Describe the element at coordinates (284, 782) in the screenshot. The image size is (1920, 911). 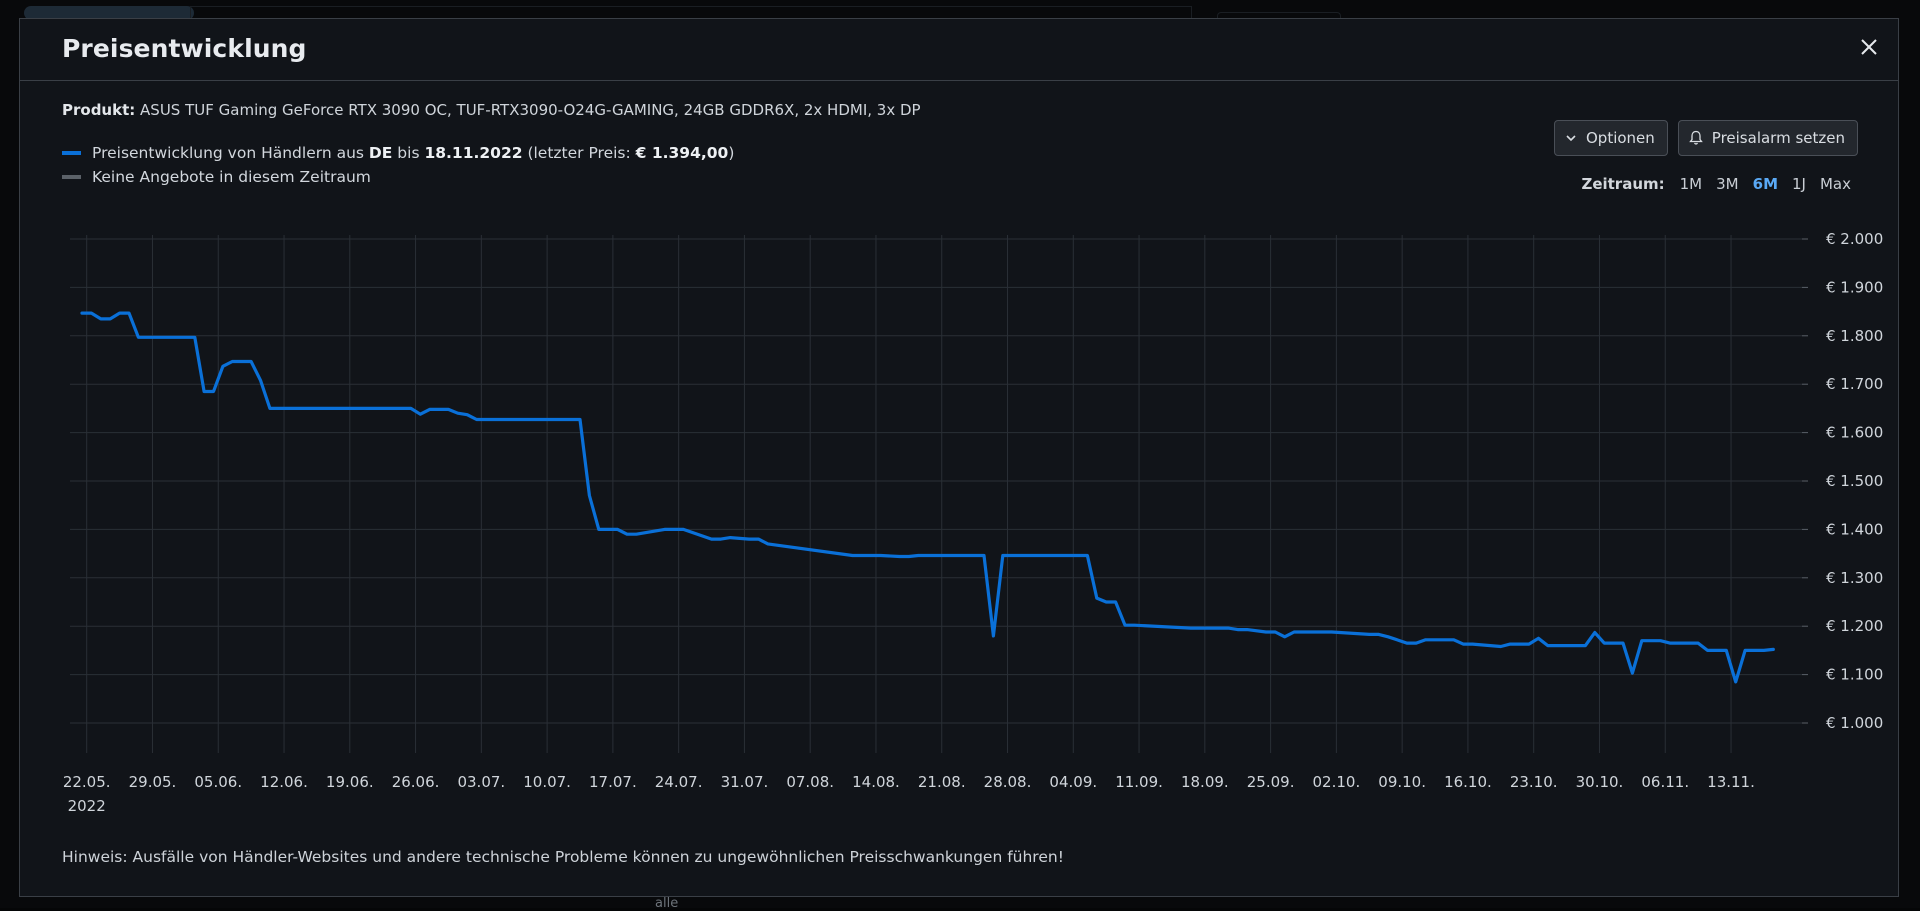
I see `x-tick-label: 12.06.` at that location.